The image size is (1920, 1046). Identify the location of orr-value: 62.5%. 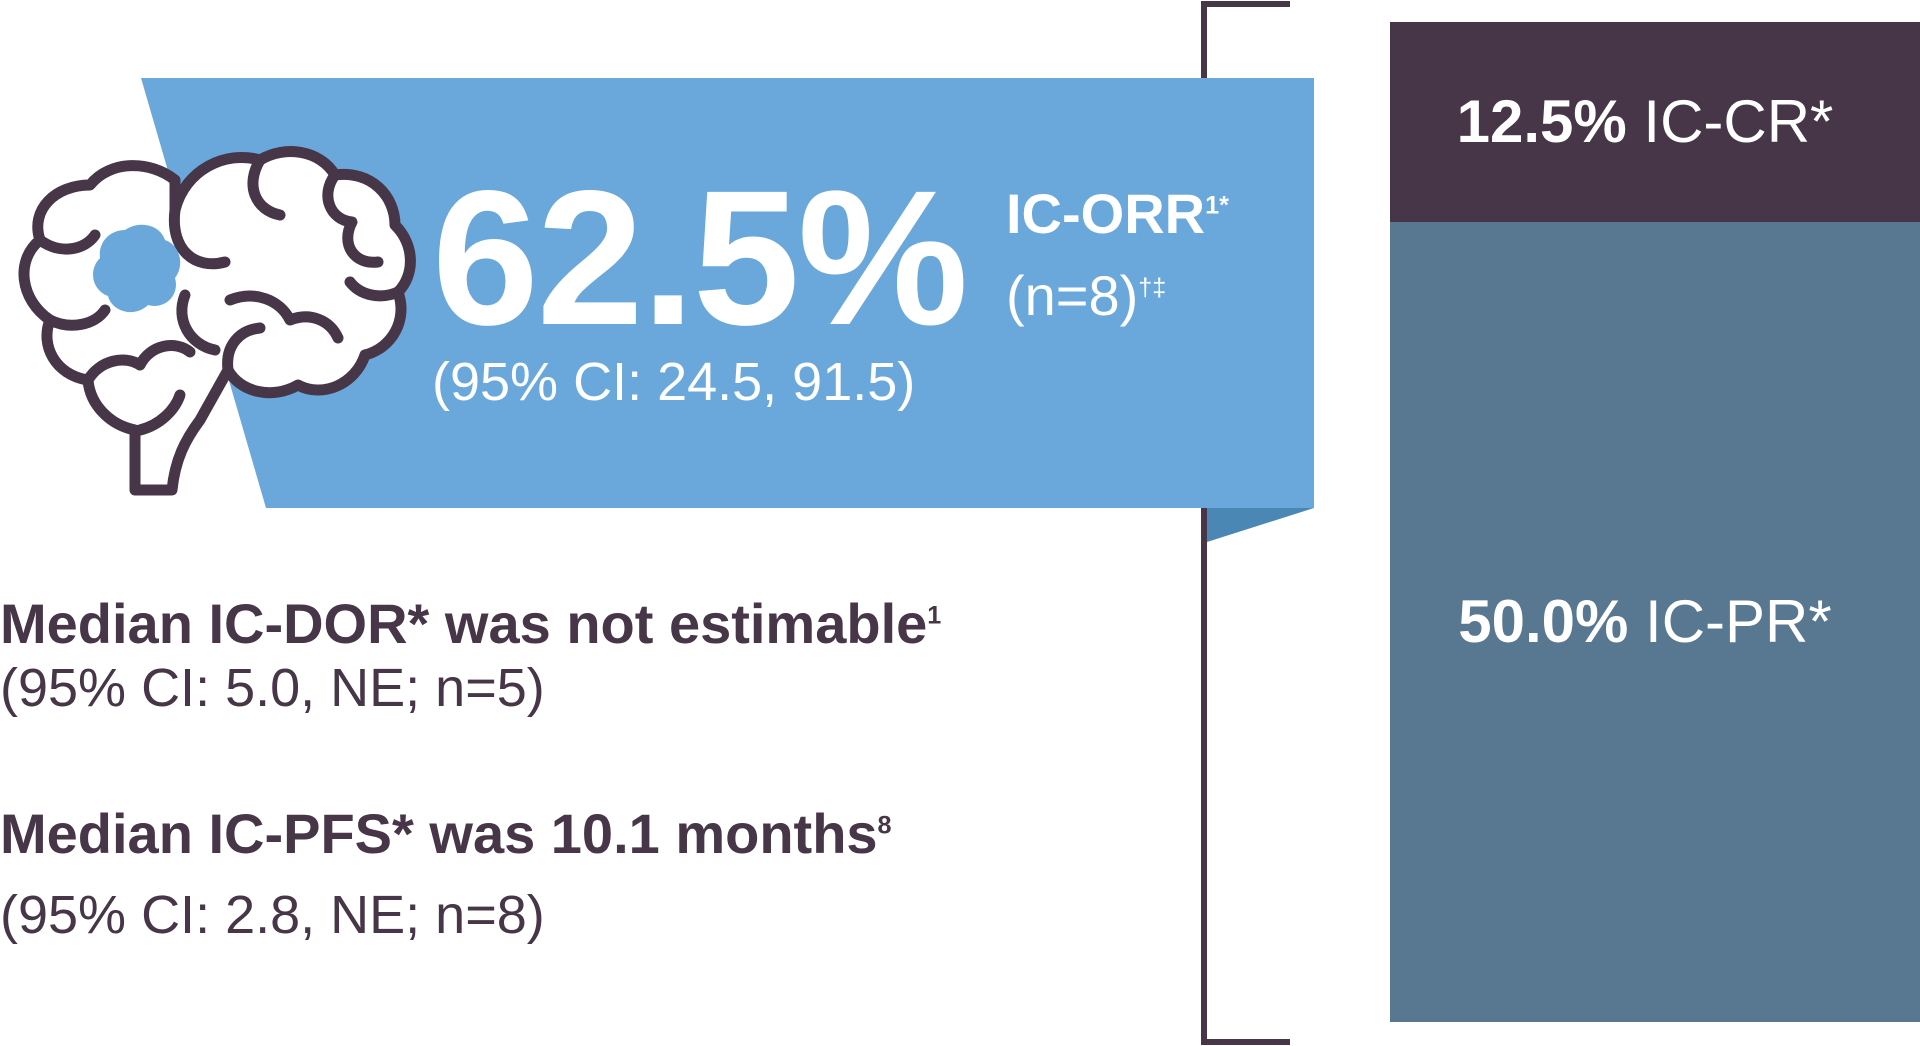
(700, 257).